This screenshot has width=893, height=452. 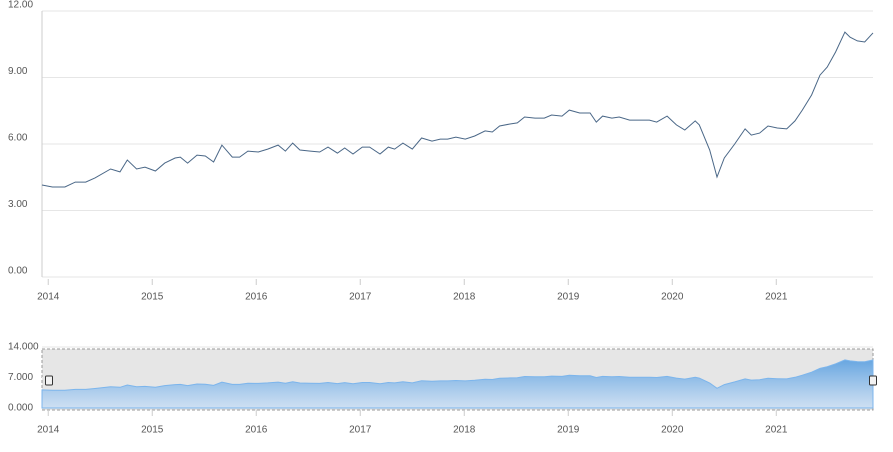 What do you see at coordinates (23, 347) in the screenshot?
I see `y-tick-label: 14.000` at bounding box center [23, 347].